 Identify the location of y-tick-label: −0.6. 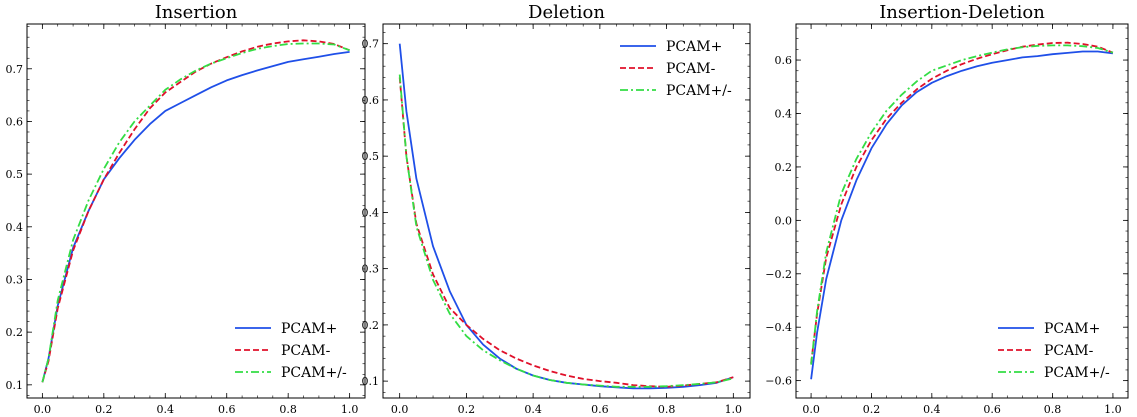
(778, 381).